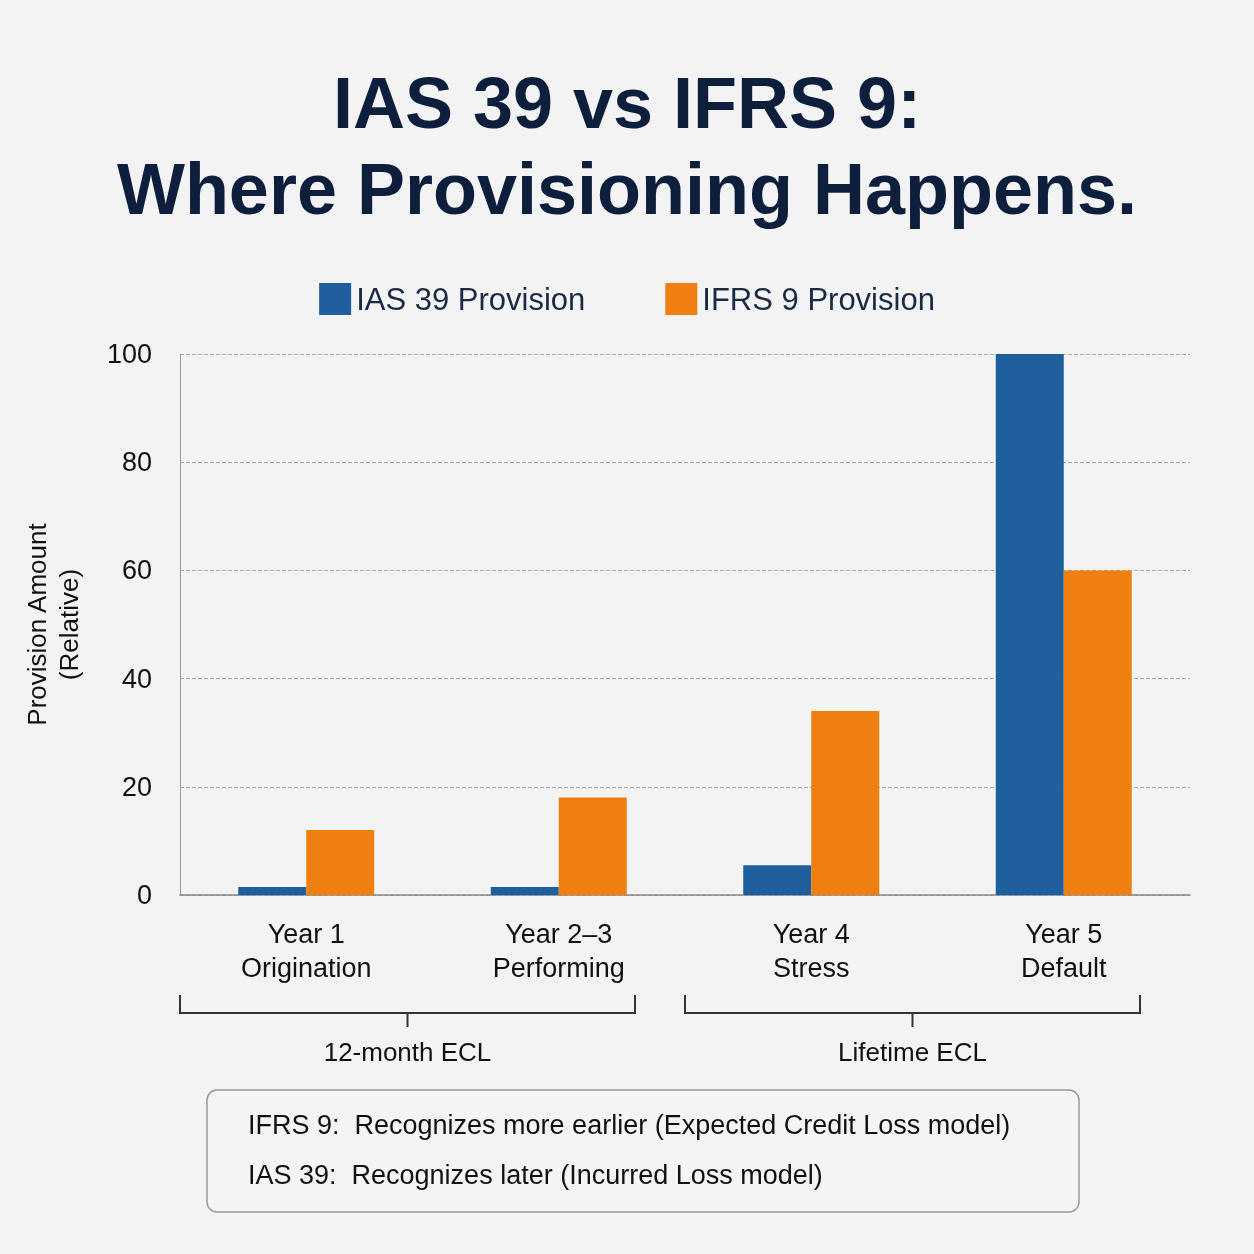  I want to click on y-tick-label: 0, so click(144, 895).